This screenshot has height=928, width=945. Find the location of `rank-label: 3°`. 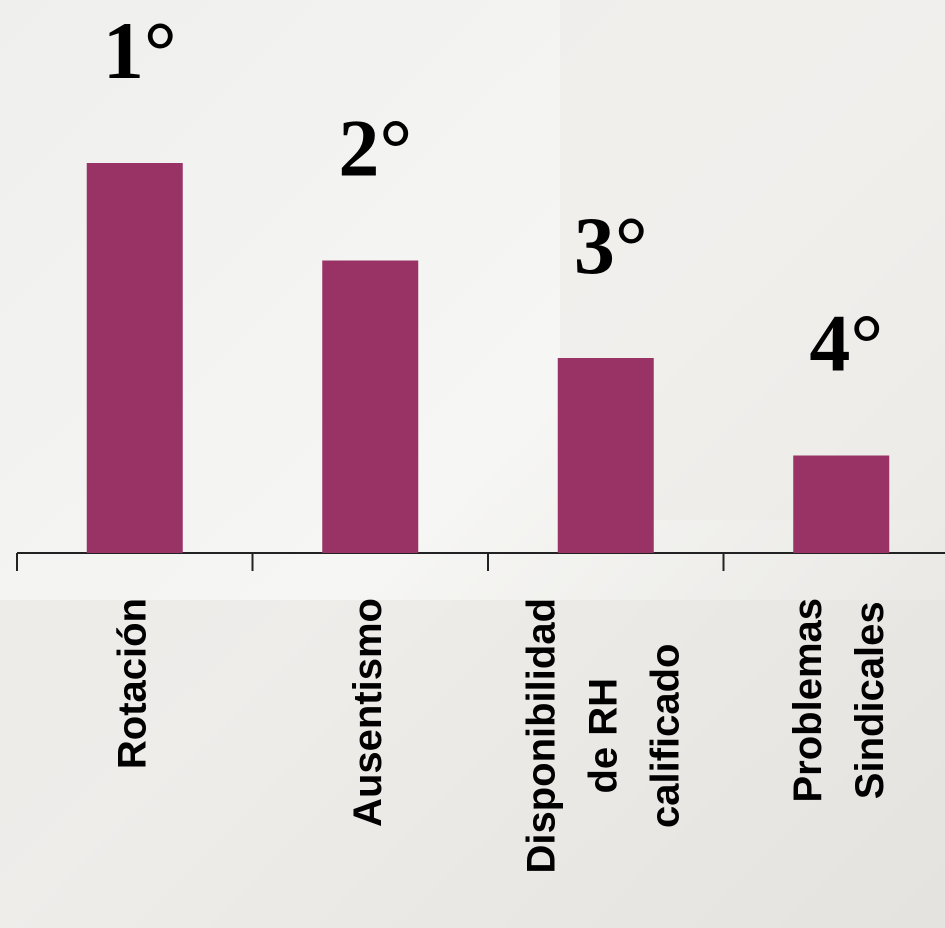

rank-label: 3° is located at coordinates (611, 245).